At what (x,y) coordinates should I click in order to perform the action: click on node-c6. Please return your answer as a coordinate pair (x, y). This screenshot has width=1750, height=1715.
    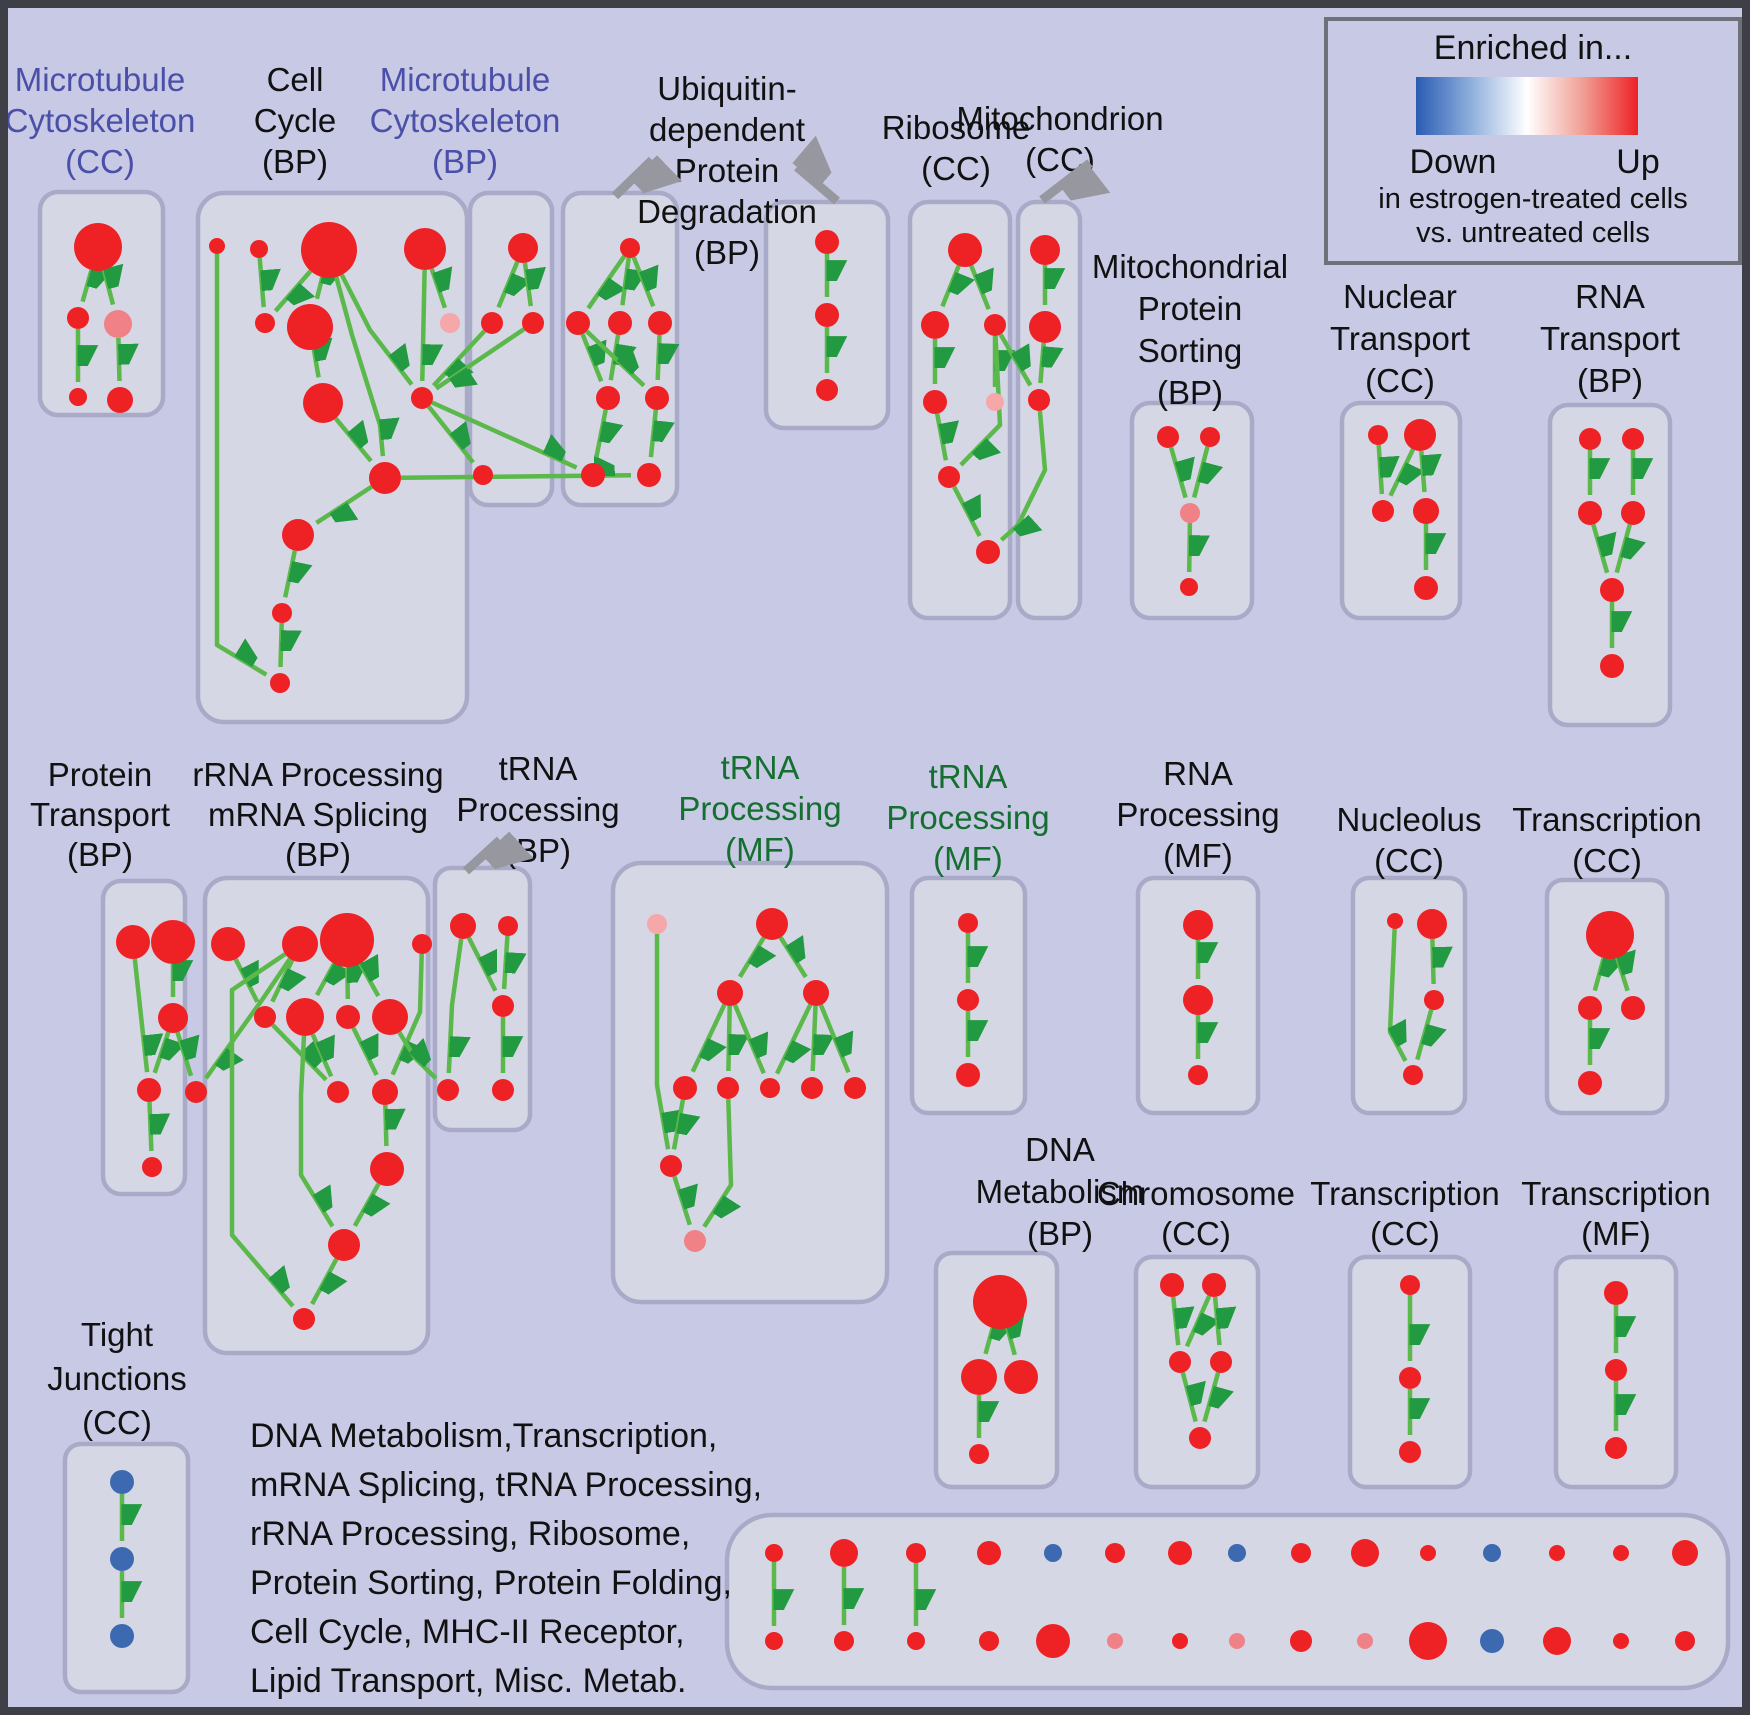
    Looking at the image, I should click on (310, 327).